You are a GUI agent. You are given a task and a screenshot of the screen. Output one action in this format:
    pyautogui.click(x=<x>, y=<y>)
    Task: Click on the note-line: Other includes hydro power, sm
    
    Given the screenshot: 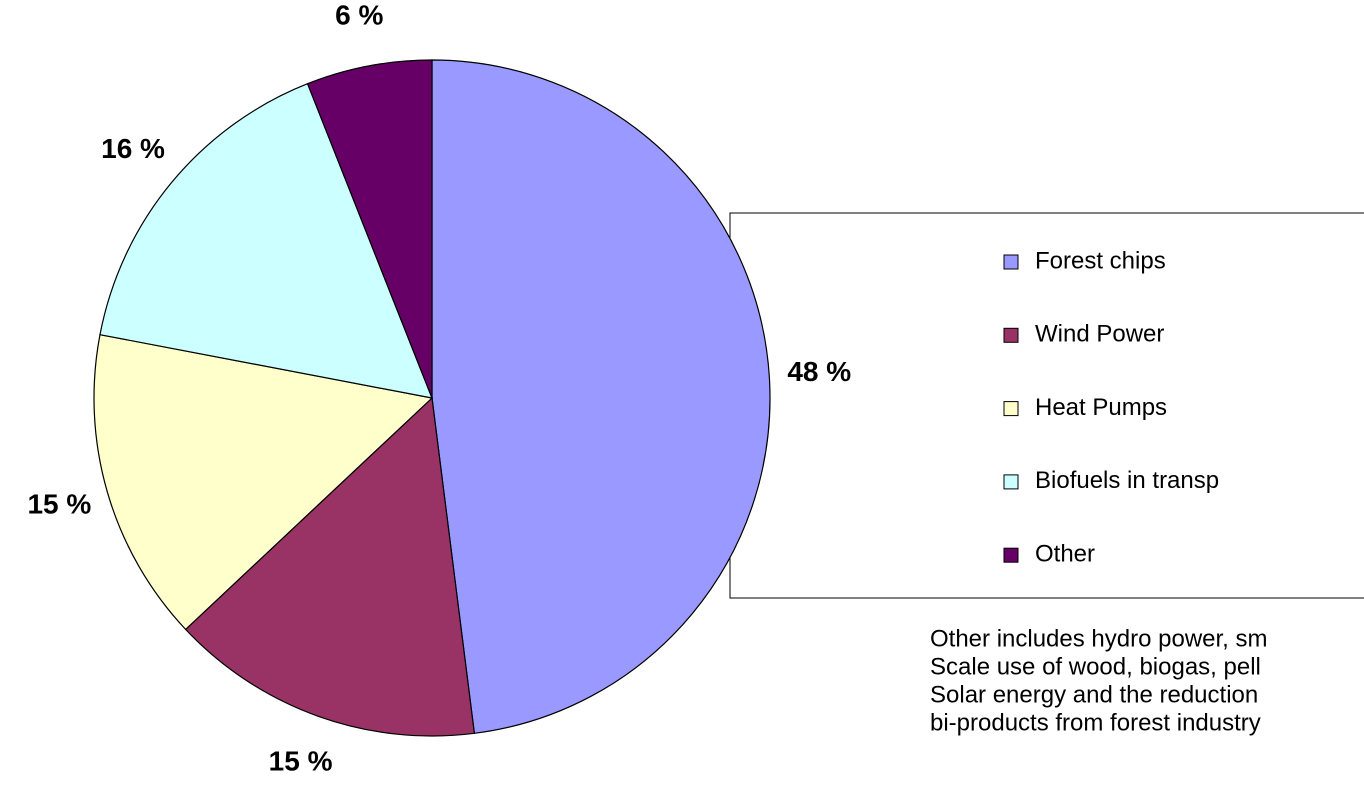 What is the action you would take?
    pyautogui.click(x=1099, y=638)
    